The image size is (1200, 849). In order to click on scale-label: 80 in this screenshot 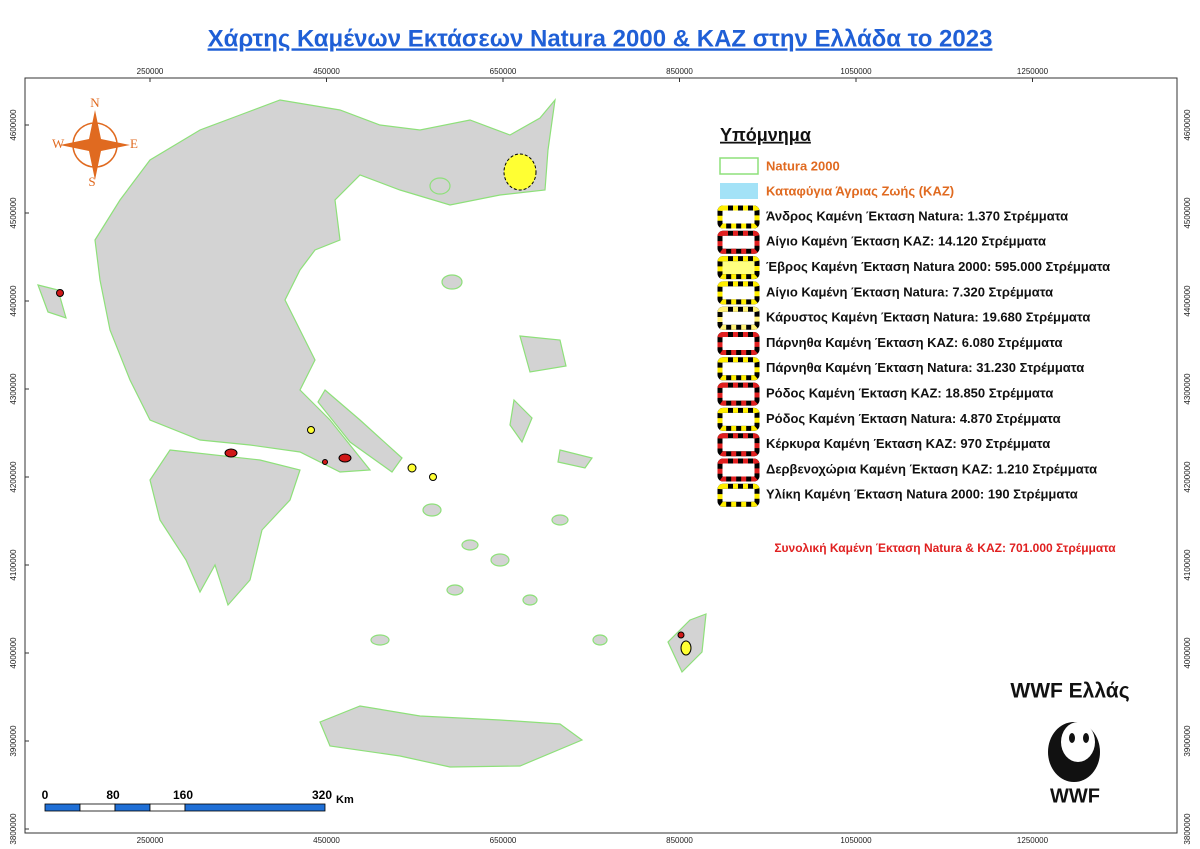, I will do `click(113, 795)`.